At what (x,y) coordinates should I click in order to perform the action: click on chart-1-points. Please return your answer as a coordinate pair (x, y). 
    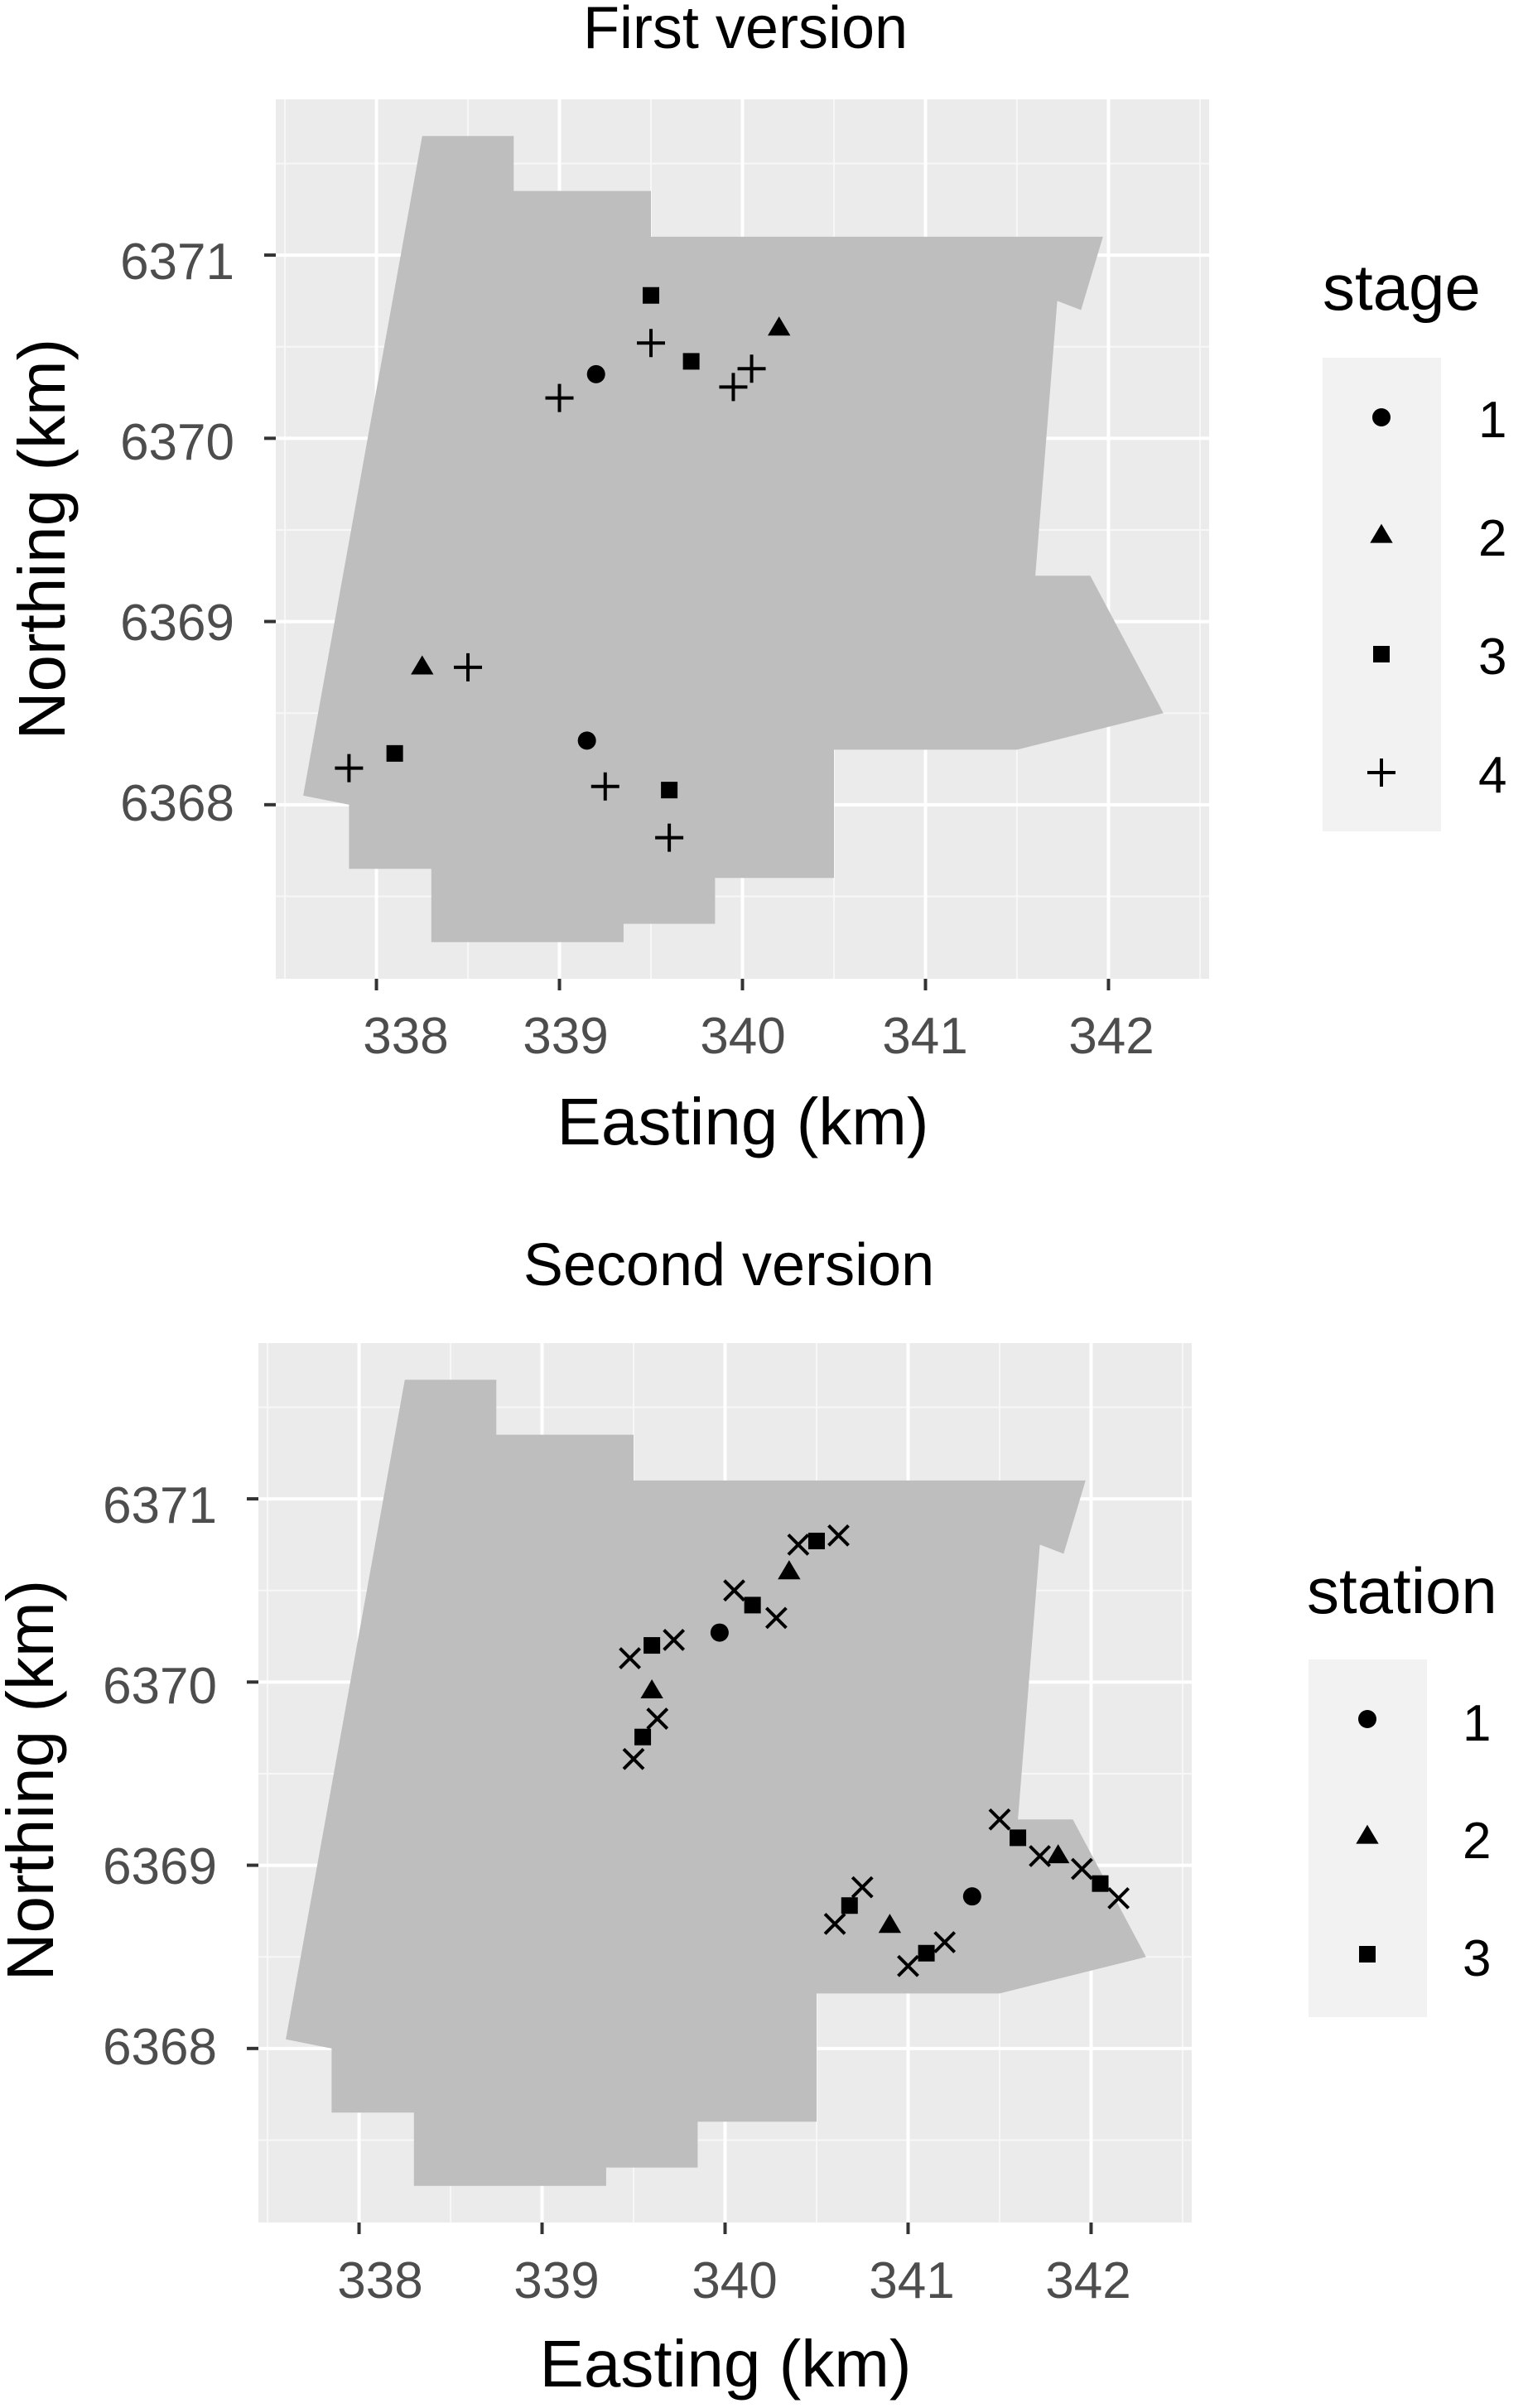
    Looking at the image, I should click on (563, 569).